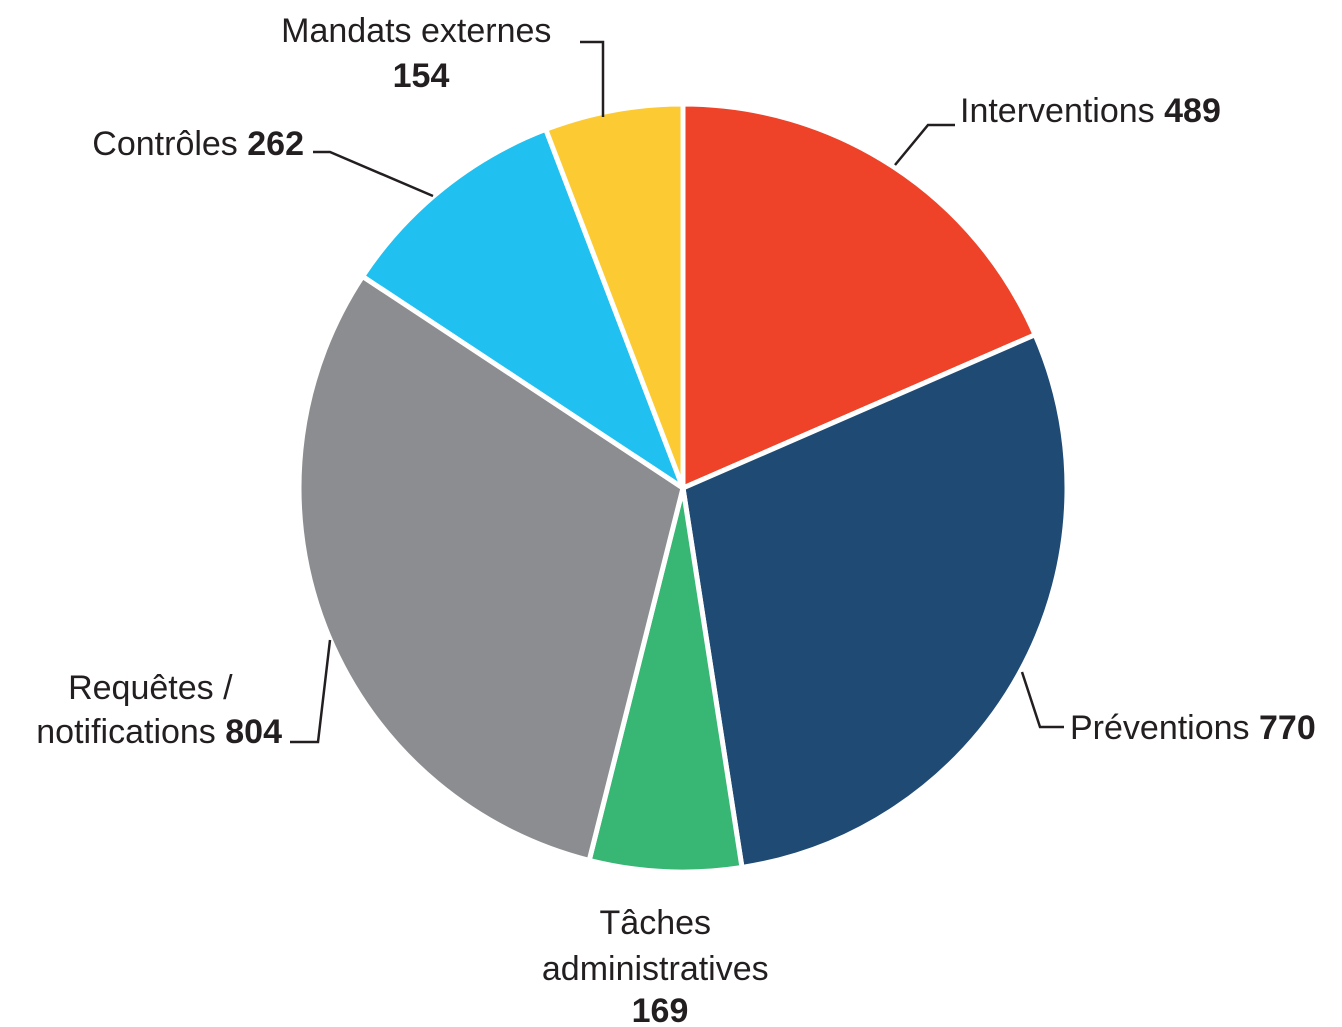 The image size is (1342, 1027). What do you see at coordinates (660, 965) in the screenshot?
I see `slice-label-taches-administratives: Tâches administratives 169` at bounding box center [660, 965].